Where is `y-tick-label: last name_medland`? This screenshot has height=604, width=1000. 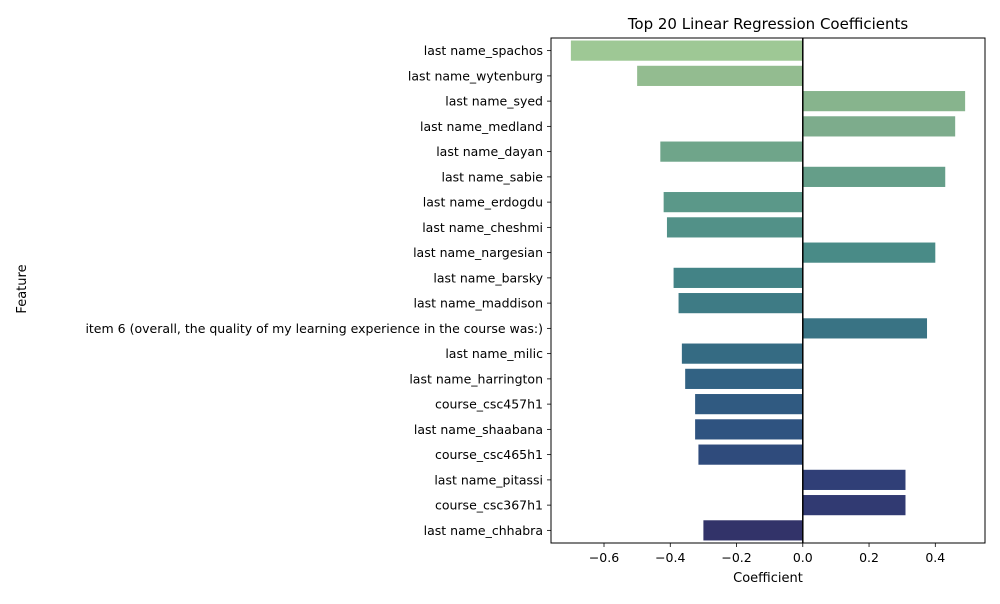 y-tick-label: last name_medland is located at coordinates (481, 126).